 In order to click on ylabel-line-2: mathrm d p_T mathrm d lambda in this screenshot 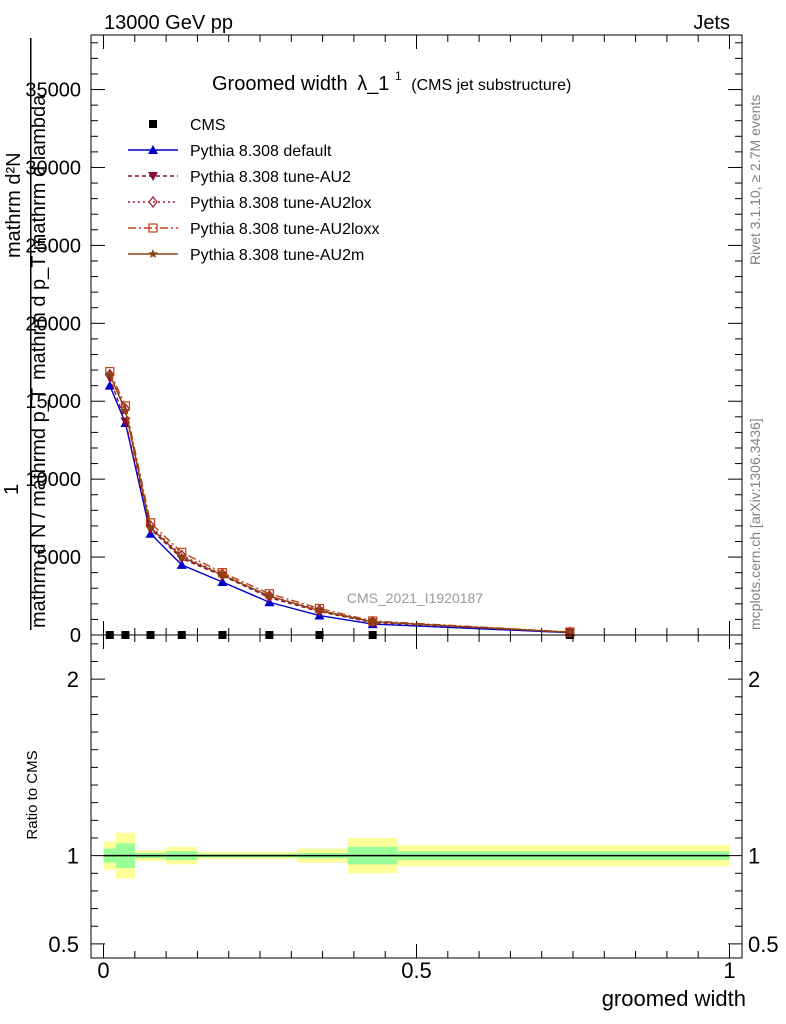, I will do `click(39, 237)`.